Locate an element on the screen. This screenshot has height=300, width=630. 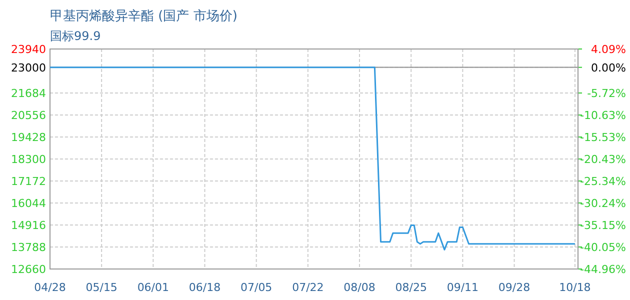
y2-tick-label: -20.43% is located at coordinates (603, 159).